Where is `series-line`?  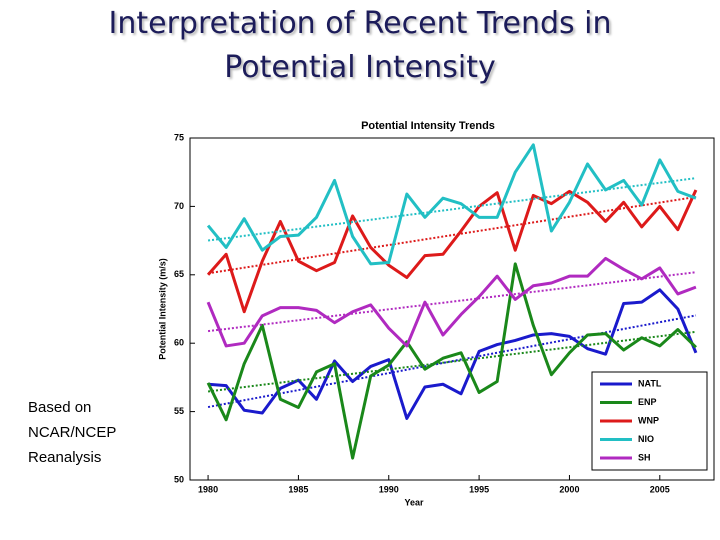
series-line is located at coordinates (451, 302).